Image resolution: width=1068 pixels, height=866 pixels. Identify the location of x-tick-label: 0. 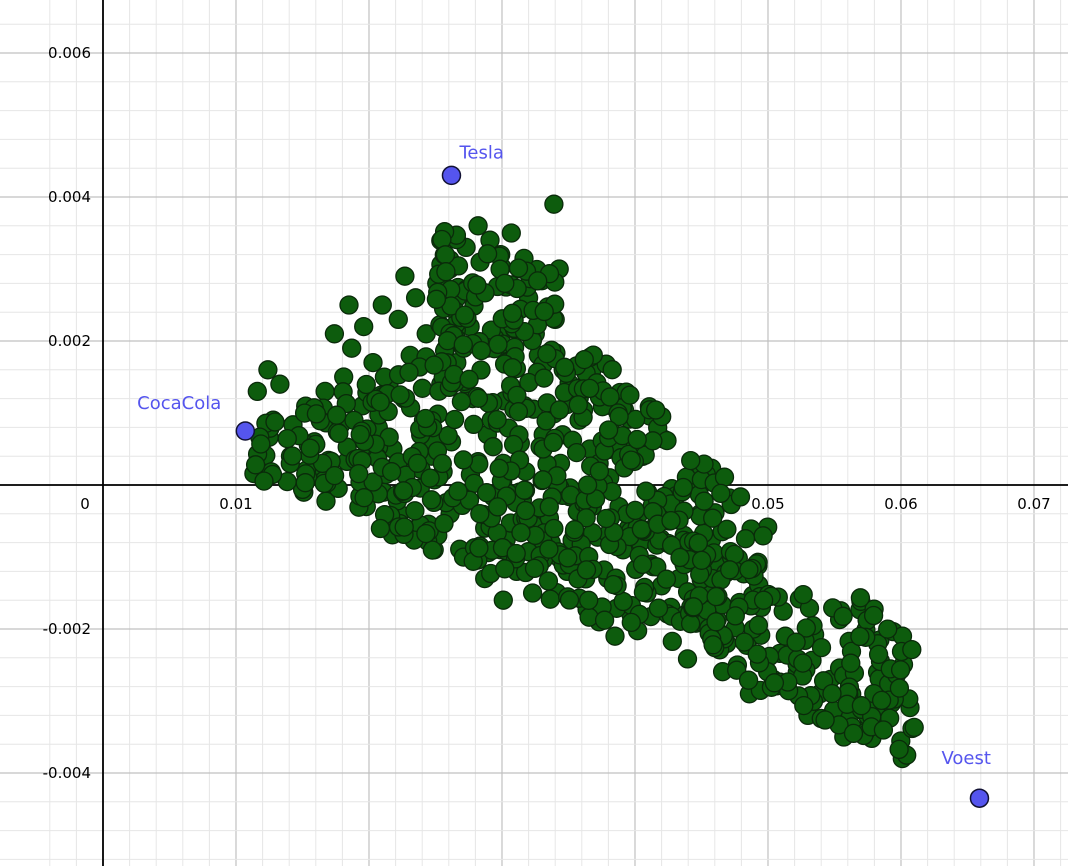
(85, 504).